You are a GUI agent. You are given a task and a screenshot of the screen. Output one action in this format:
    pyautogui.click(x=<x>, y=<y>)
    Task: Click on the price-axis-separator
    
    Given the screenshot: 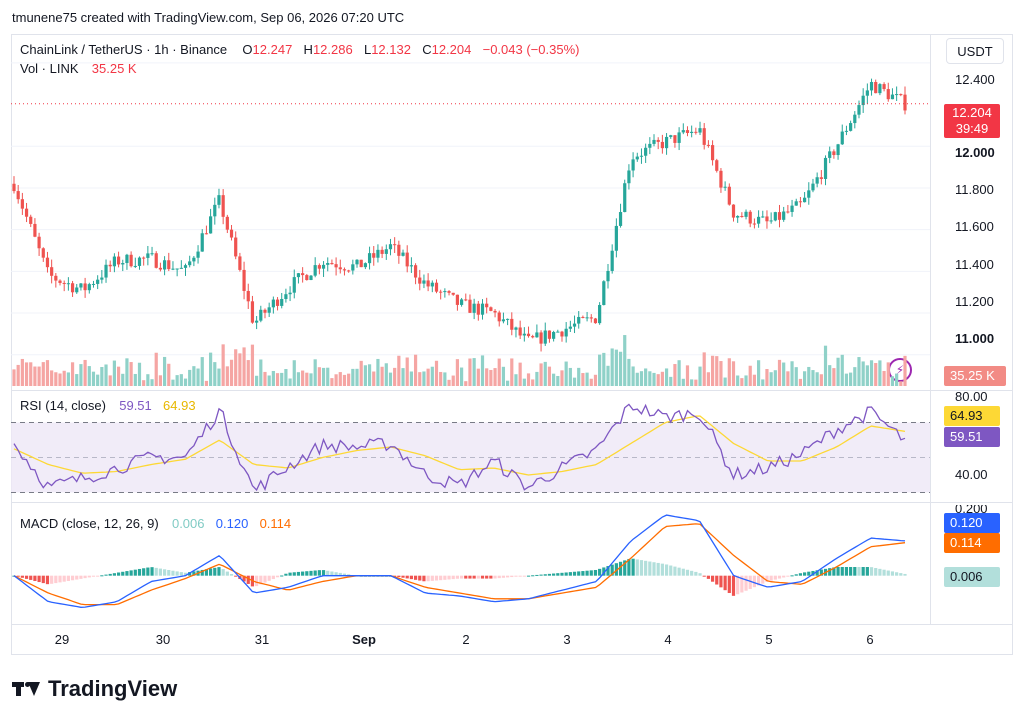 What is the action you would take?
    pyautogui.click(x=930, y=329)
    